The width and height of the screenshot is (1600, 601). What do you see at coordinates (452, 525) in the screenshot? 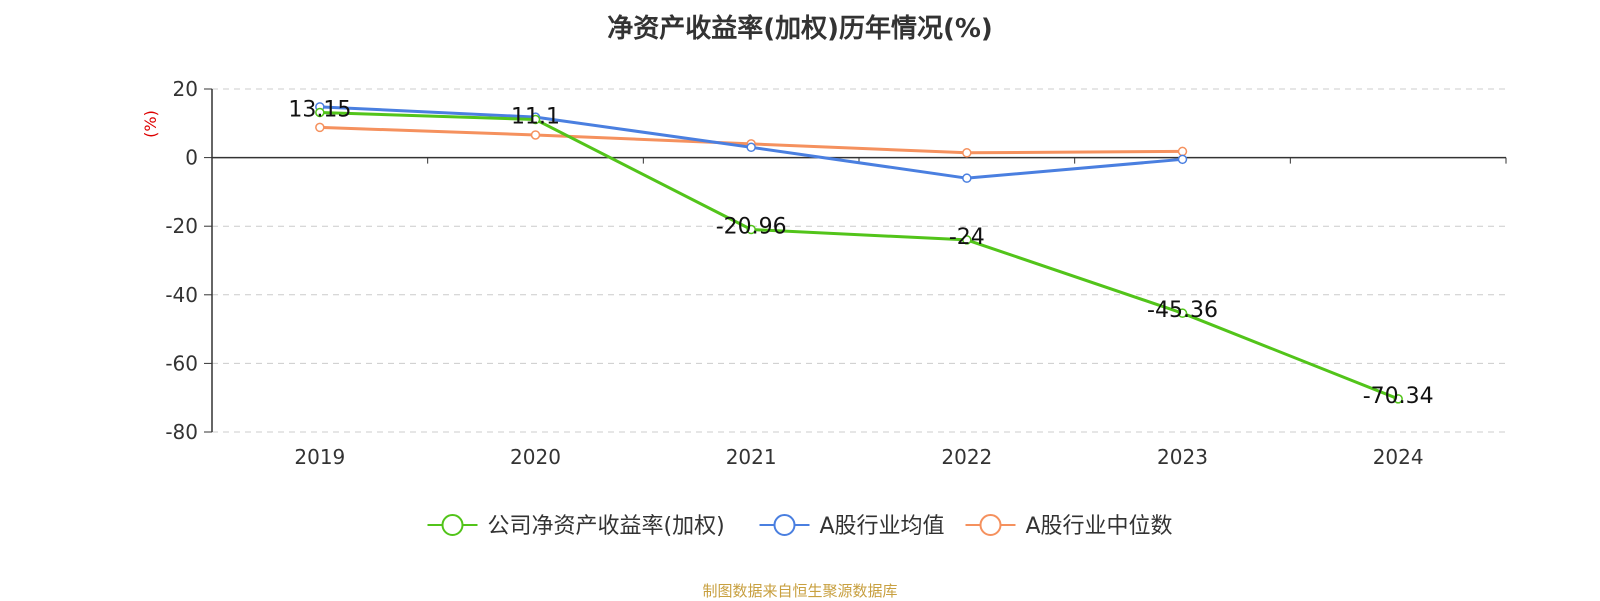
I see `legend-marker-company-roe` at bounding box center [452, 525].